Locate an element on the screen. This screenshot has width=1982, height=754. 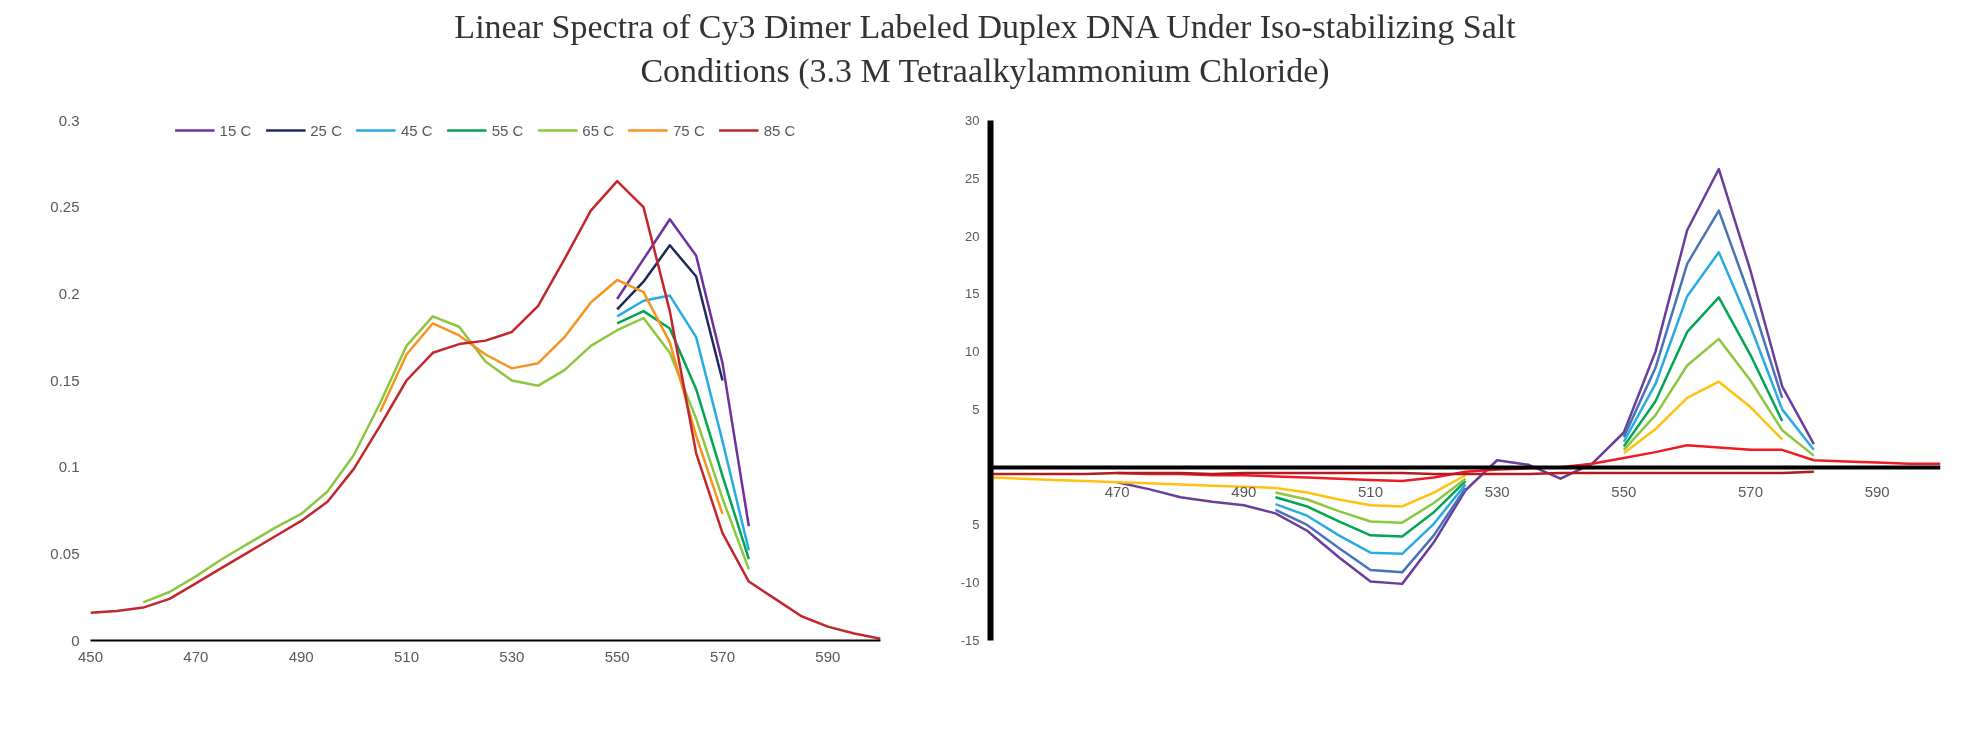
y-tick-label: 0.15 is located at coordinates (65, 380).